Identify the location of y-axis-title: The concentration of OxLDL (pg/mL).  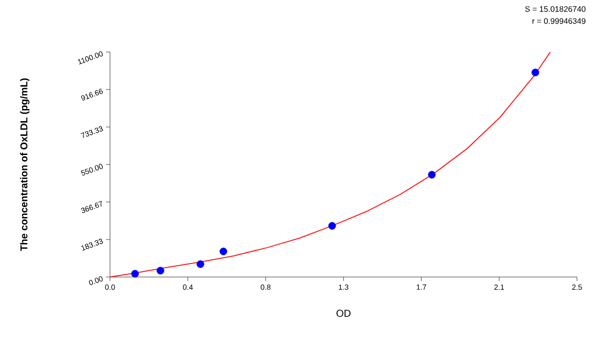
(25, 165).